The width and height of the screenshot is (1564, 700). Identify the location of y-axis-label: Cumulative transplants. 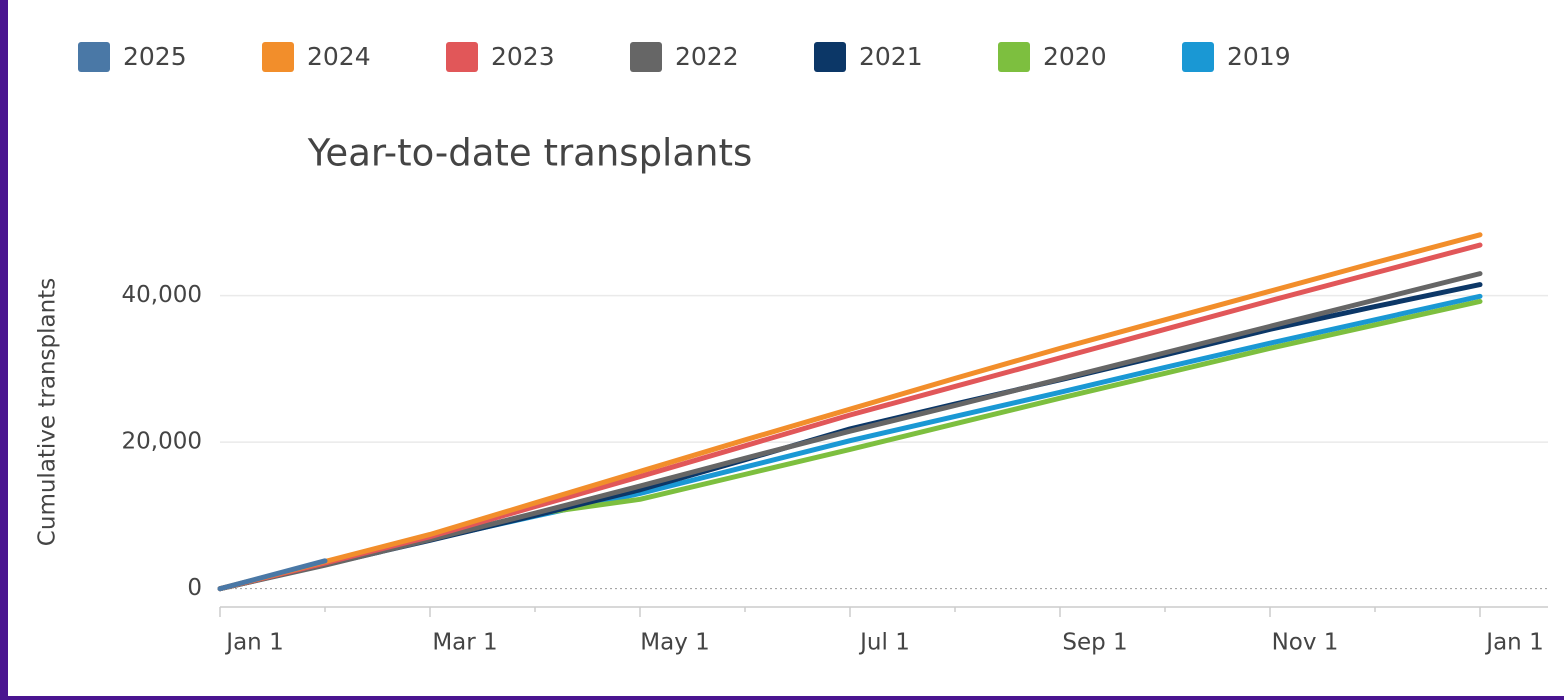
(48, 412).